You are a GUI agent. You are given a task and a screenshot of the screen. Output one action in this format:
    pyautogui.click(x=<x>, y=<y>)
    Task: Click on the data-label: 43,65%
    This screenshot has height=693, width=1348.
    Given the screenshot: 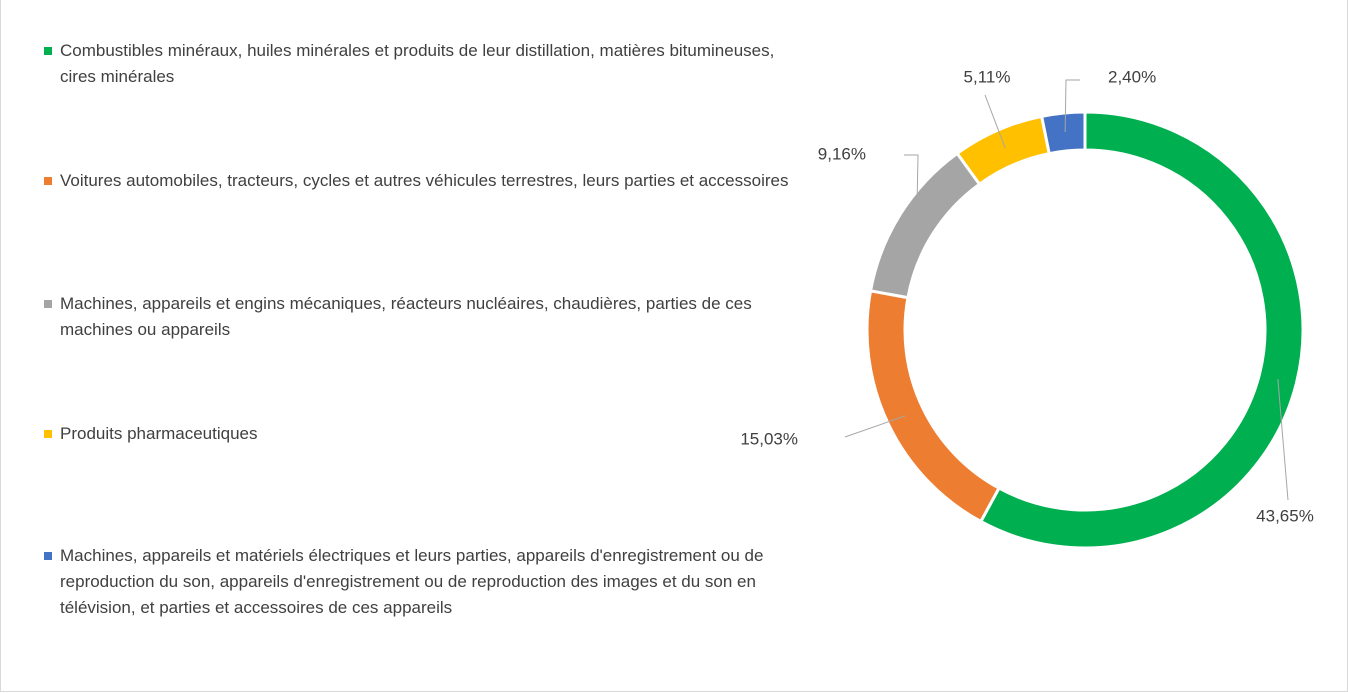 What is the action you would take?
    pyautogui.click(x=1285, y=515)
    